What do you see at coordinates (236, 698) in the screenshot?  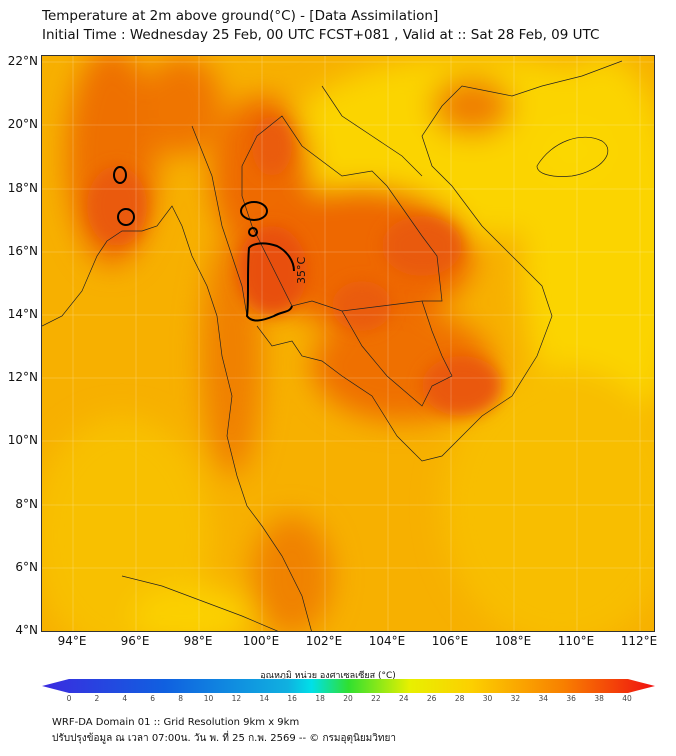 I see `colorbar-tick-label: 12` at bounding box center [236, 698].